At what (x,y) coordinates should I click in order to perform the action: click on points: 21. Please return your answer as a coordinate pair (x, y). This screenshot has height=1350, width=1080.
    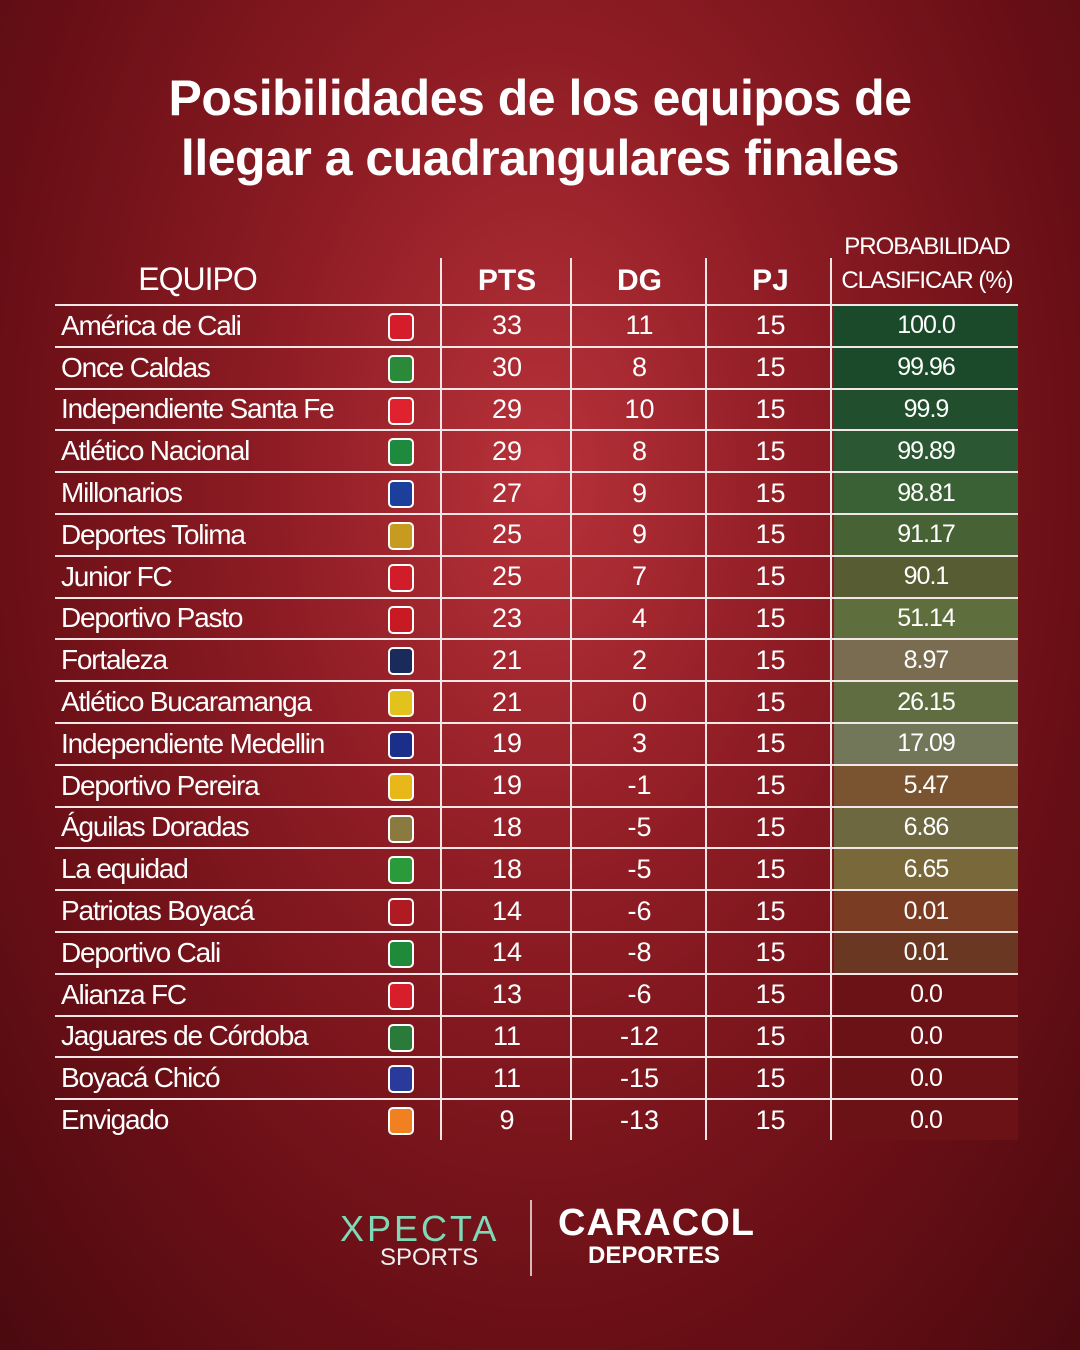
    Looking at the image, I should click on (507, 701).